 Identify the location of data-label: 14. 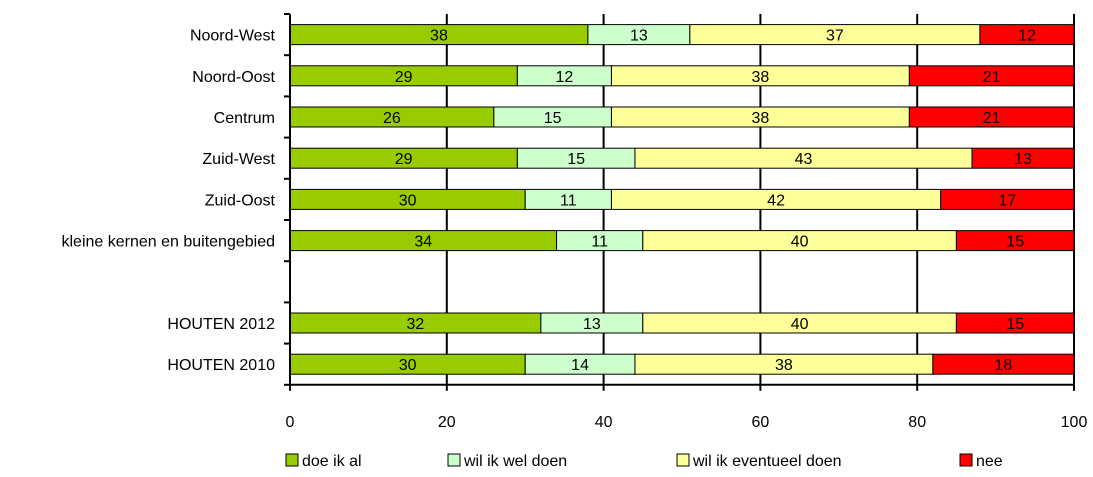
(580, 365).